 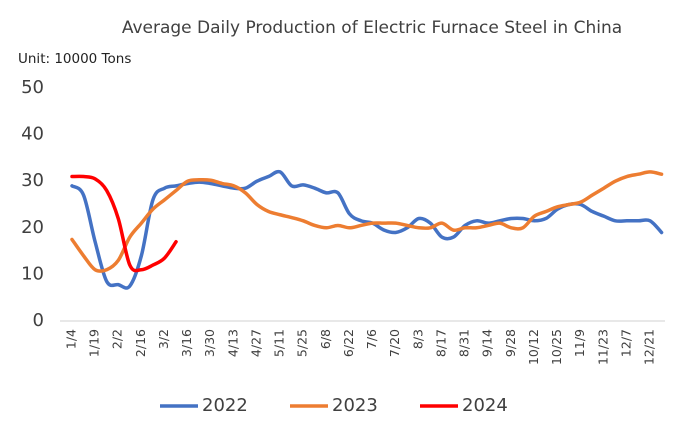 I want to click on x-tick-label: 7/6, so click(x=371, y=339).